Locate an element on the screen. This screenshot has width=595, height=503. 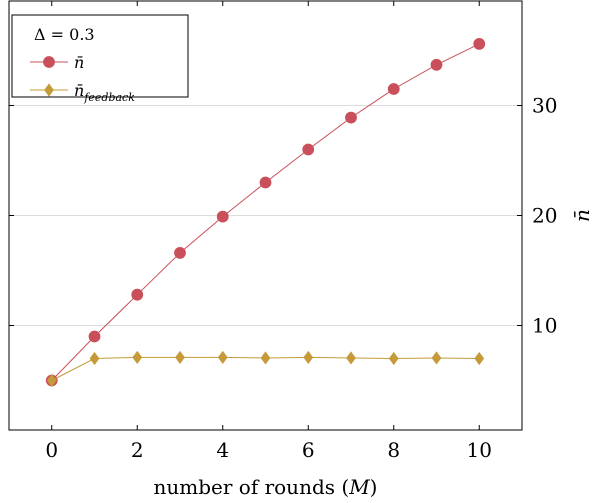
legend-box is located at coordinates (100, 56).